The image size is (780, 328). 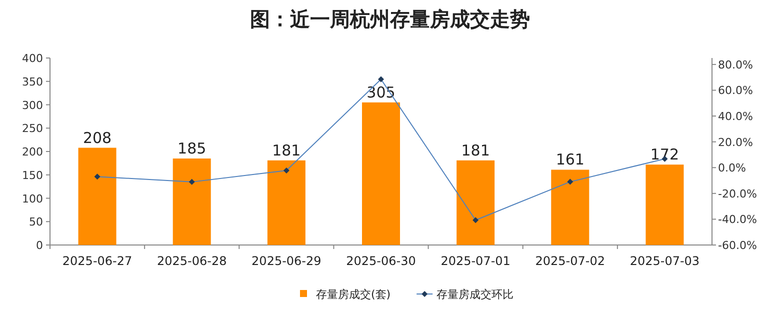 What do you see at coordinates (737, 245) in the screenshot?
I see `y2-tick-label: -60.0%` at bounding box center [737, 245].